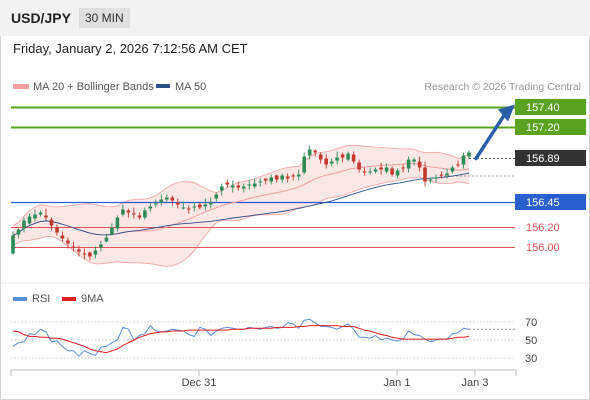  Describe the element at coordinates (58, 299) in the screenshot. I see `rsi-legend: RSI 9MA` at that location.